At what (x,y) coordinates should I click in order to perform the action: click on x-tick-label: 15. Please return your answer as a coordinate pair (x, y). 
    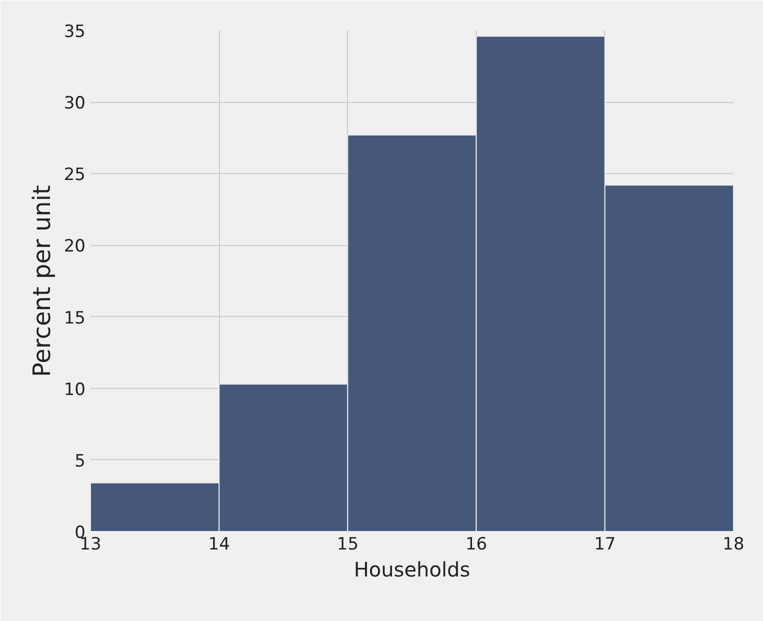
    Looking at the image, I should click on (347, 544).